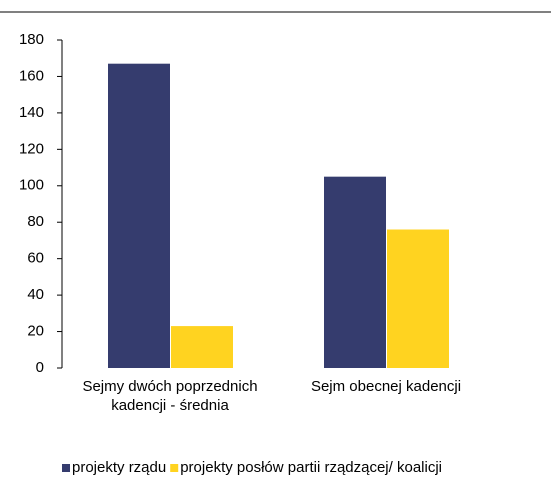 The image size is (551, 503). What do you see at coordinates (31, 75) in the screenshot?
I see `y-tick-label: 160` at bounding box center [31, 75].